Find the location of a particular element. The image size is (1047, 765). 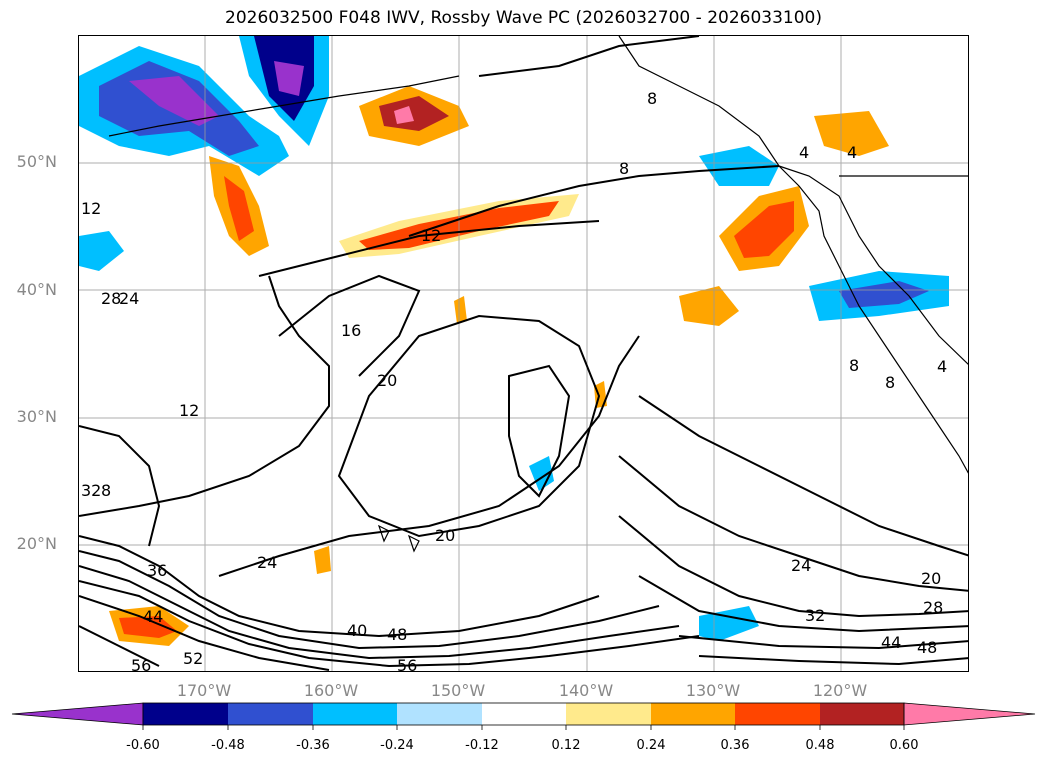

shade-positive-top-core is located at coordinates (404, 115).